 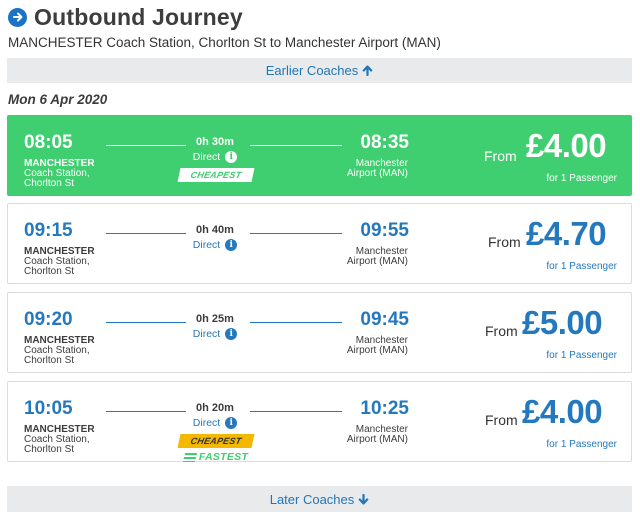 I want to click on departure-time: 08:05, so click(x=48, y=142).